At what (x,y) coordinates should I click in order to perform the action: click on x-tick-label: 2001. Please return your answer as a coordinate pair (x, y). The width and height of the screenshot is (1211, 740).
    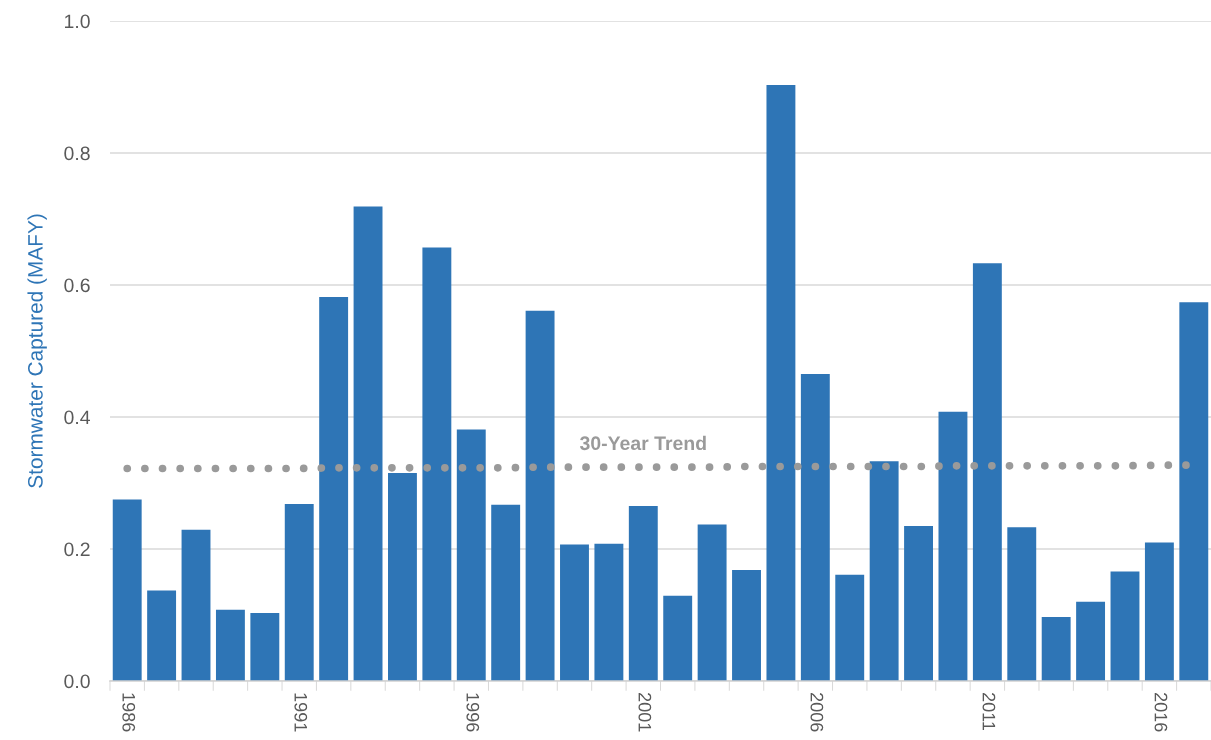
    Looking at the image, I should click on (645, 712).